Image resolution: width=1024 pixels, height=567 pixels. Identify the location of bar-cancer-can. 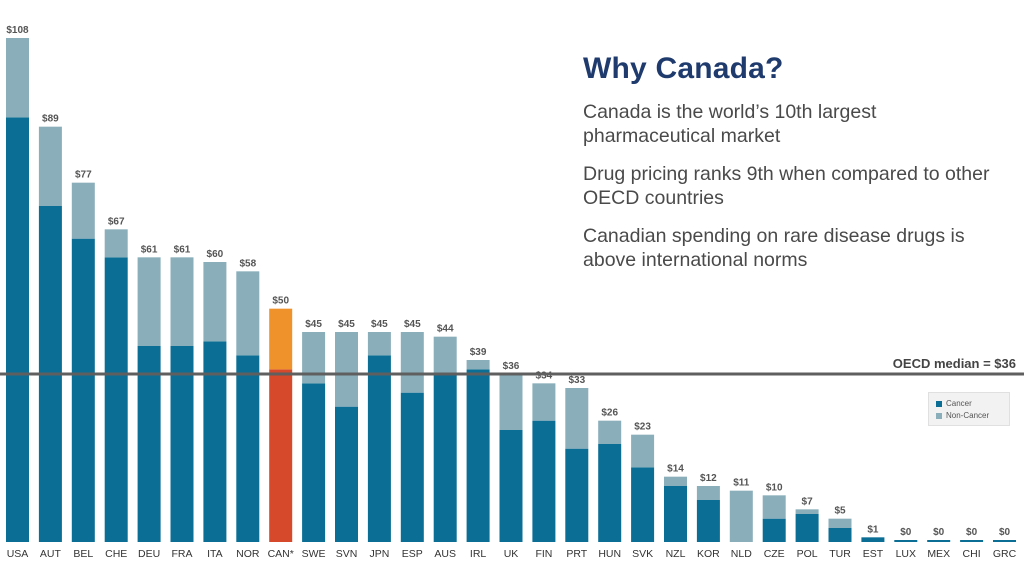
(281, 455).